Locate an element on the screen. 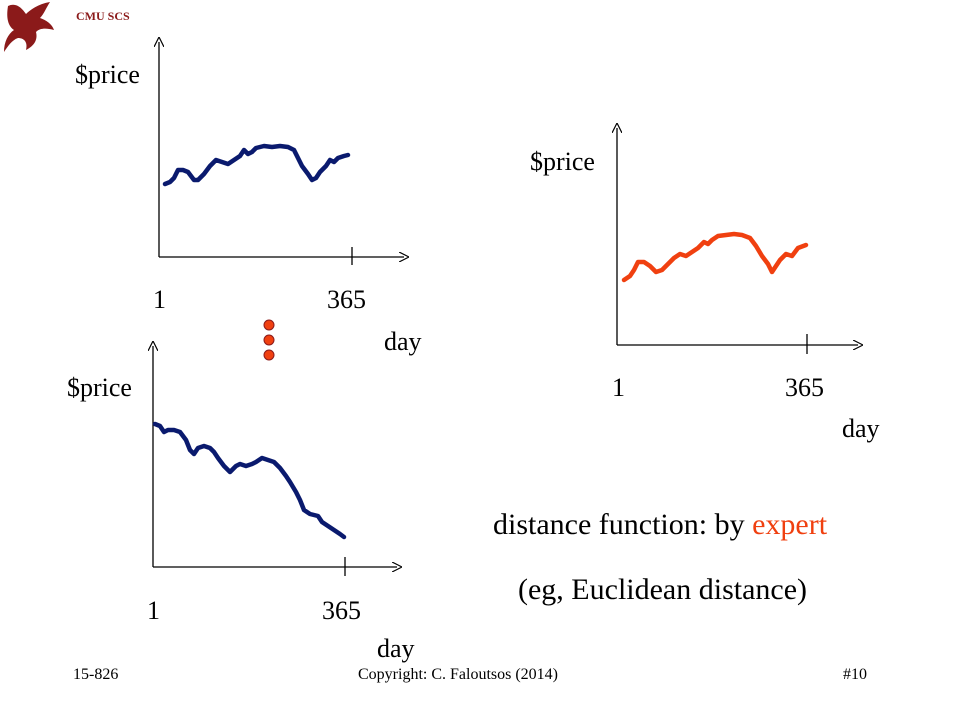  chart-1-xlabel: day is located at coordinates (403, 341).